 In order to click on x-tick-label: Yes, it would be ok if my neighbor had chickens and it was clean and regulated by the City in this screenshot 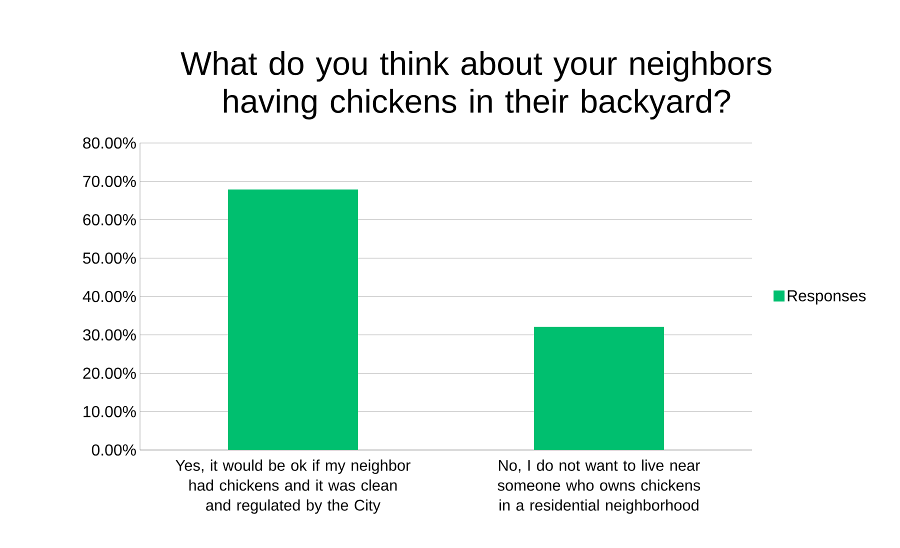, I will do `click(293, 487)`.